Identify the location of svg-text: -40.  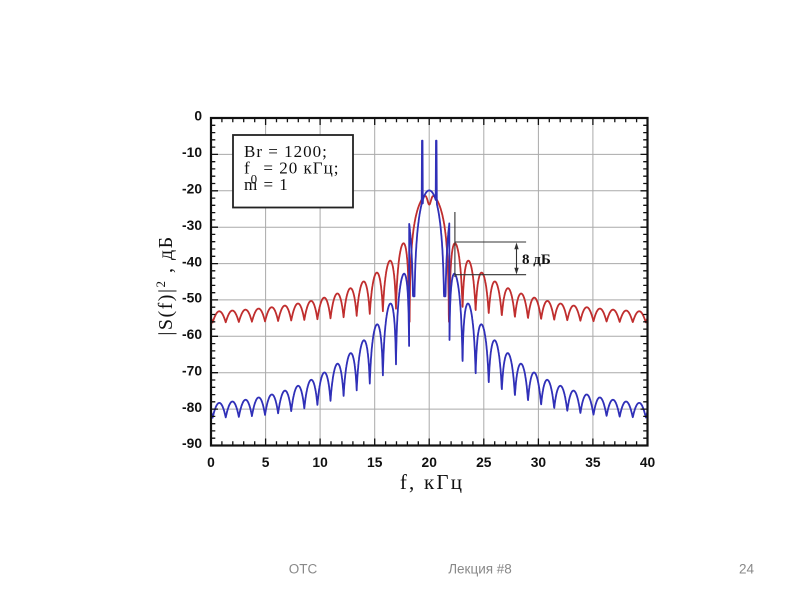
(192, 261).